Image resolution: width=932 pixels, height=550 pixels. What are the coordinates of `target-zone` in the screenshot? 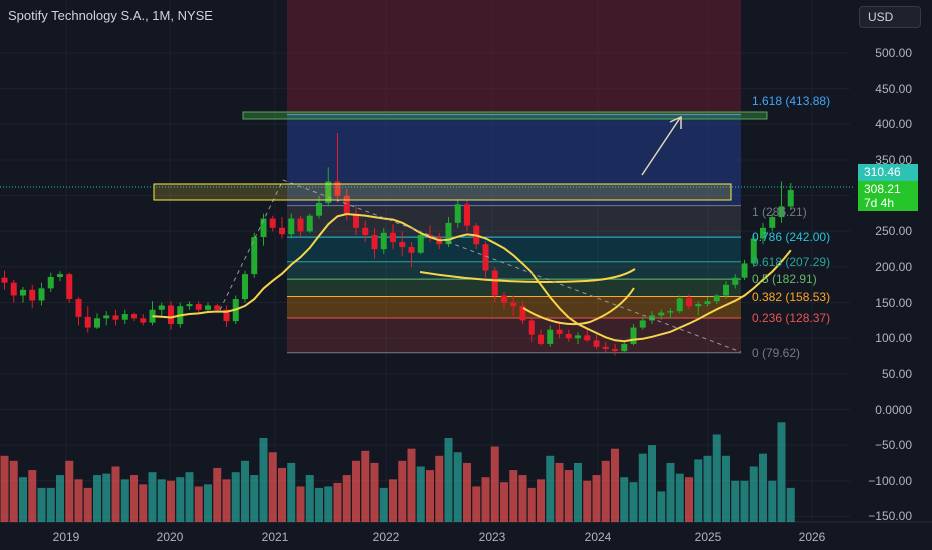 It's located at (505, 115).